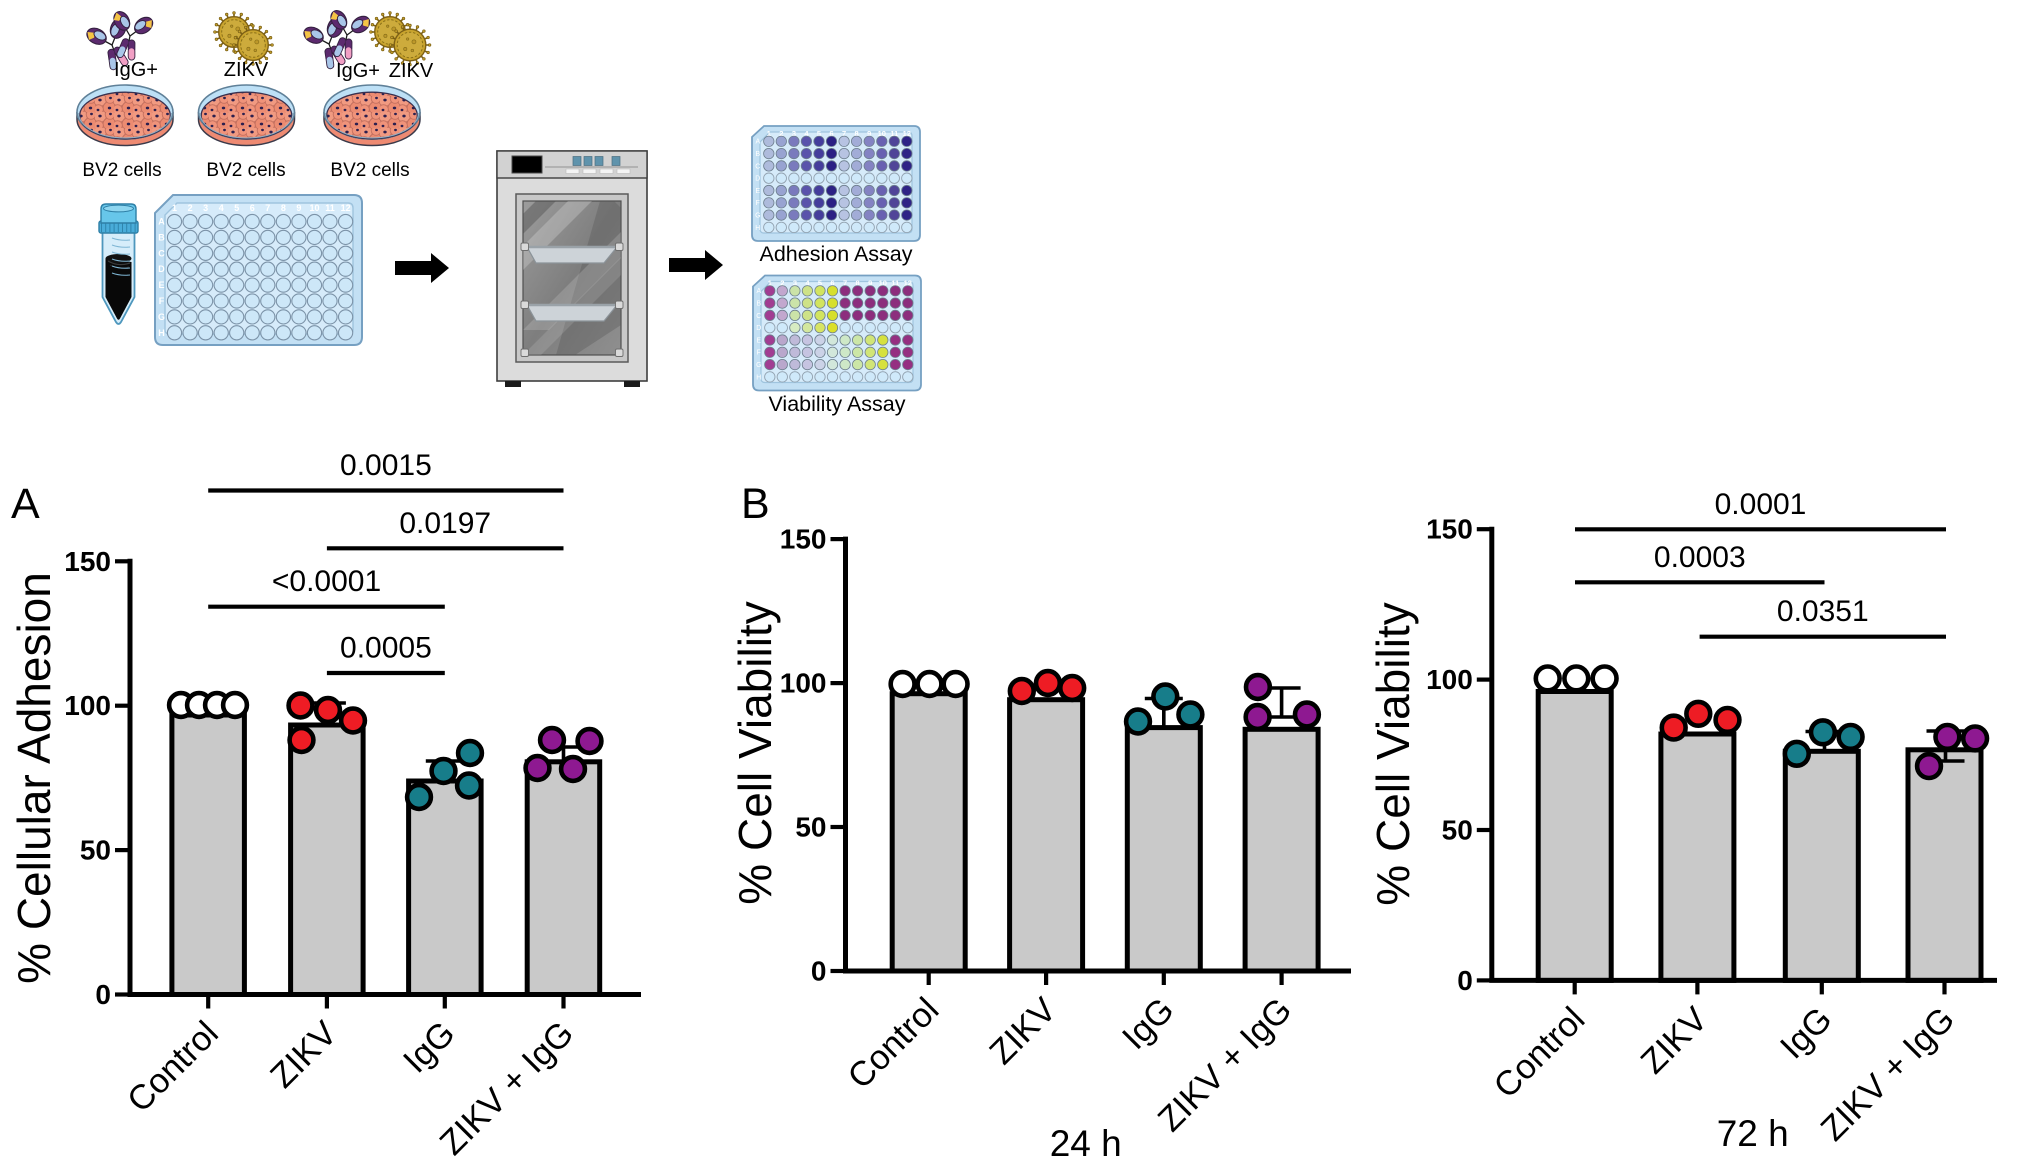  Describe the element at coordinates (326, 581) in the screenshot. I see `svg-text: <0.0001` at that location.